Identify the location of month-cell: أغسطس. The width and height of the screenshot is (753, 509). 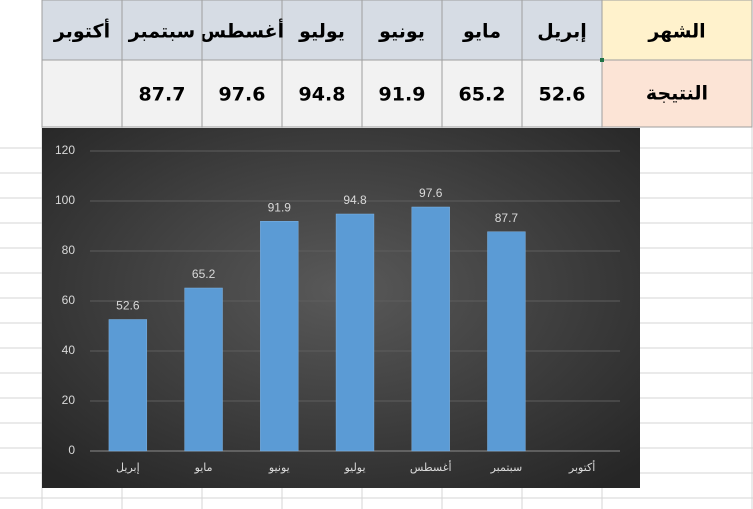
(242, 31).